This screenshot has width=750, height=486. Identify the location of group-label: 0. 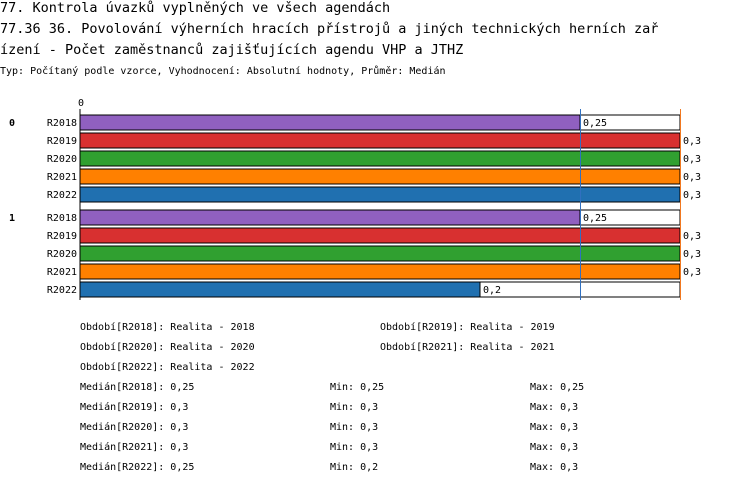
(12, 123).